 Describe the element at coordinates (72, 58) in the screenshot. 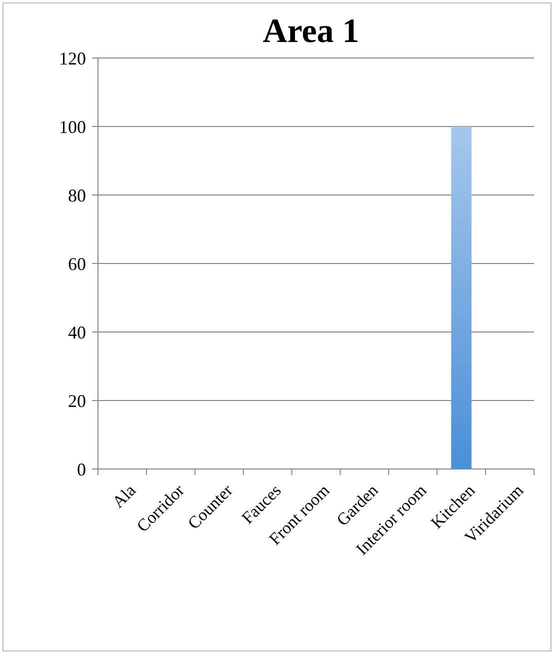

I see `y-tick-label: 120` at that location.